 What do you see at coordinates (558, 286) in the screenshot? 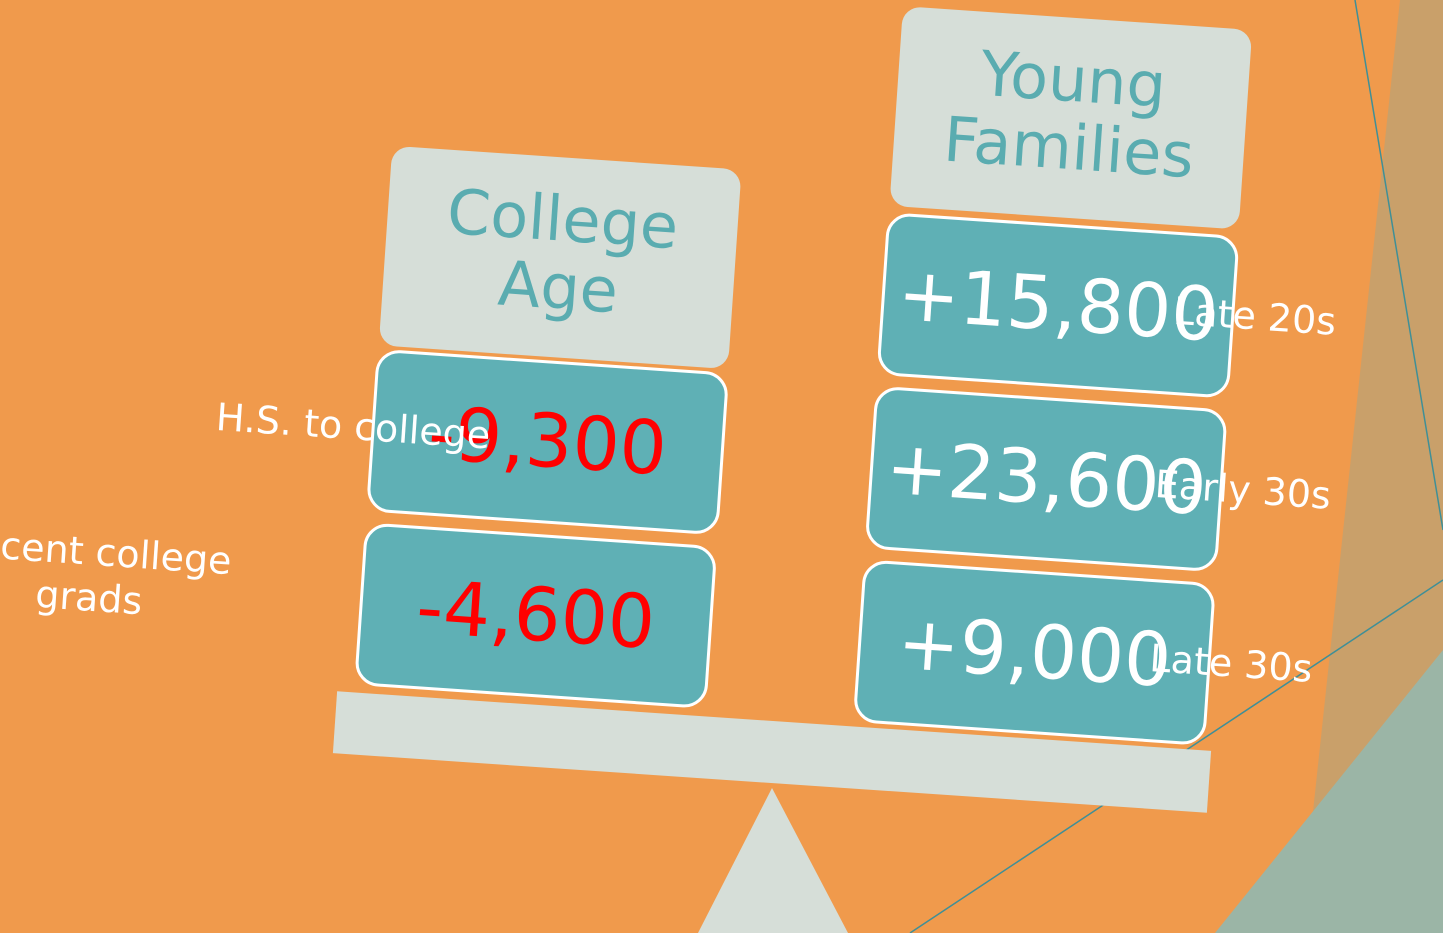
I see `header-text: Age` at bounding box center [558, 286].